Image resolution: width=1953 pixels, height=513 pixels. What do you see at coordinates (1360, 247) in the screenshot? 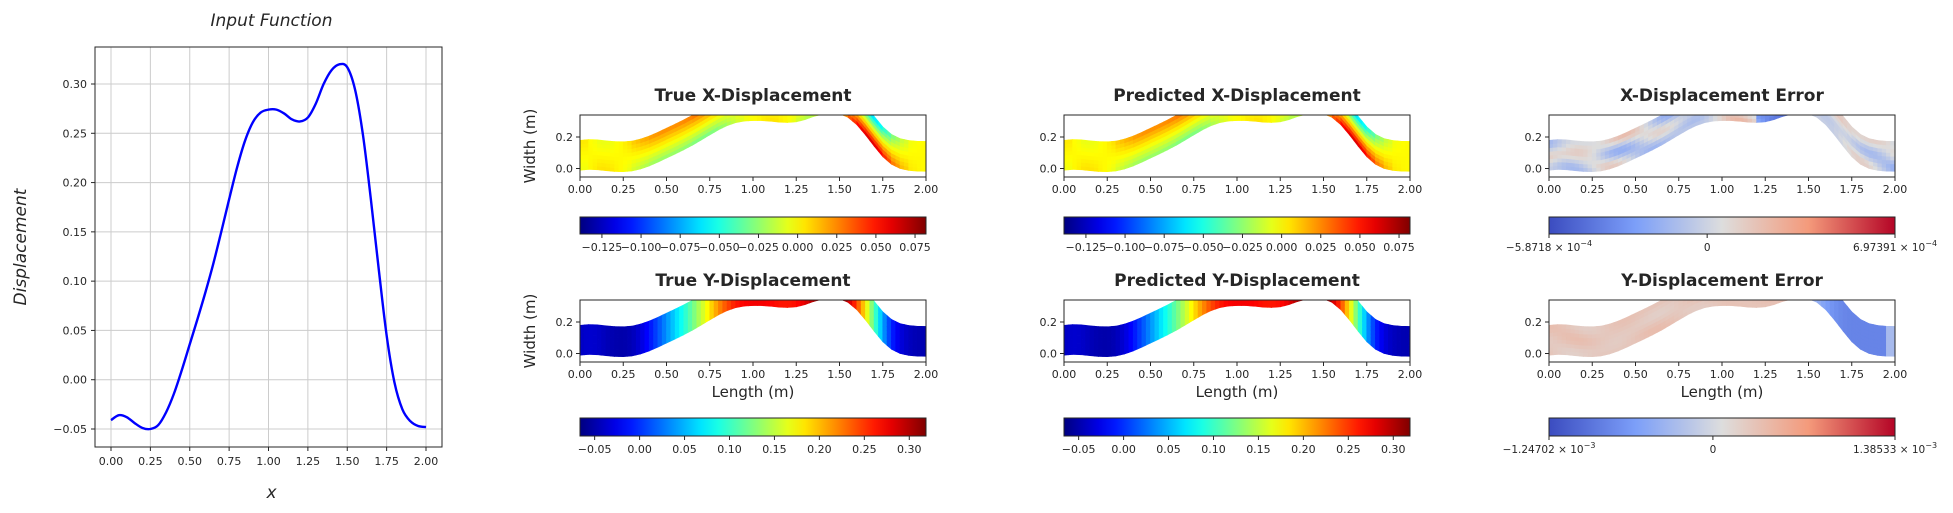
I see `colorbar-tick-label: 0.050` at bounding box center [1360, 247].